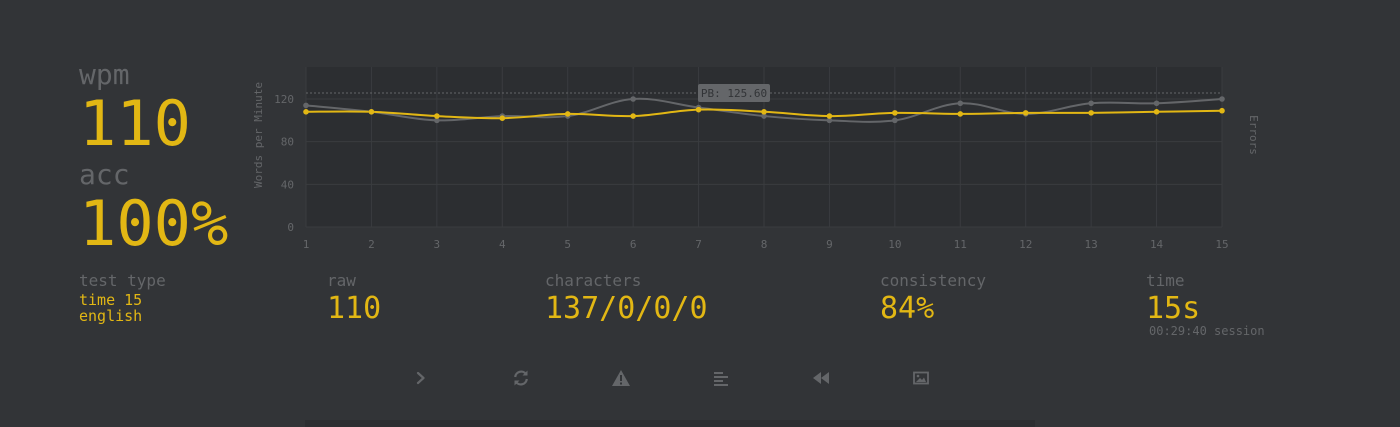 This screenshot has width=1400, height=427. I want to click on characters-value: 137/0/0/0, so click(626, 308).